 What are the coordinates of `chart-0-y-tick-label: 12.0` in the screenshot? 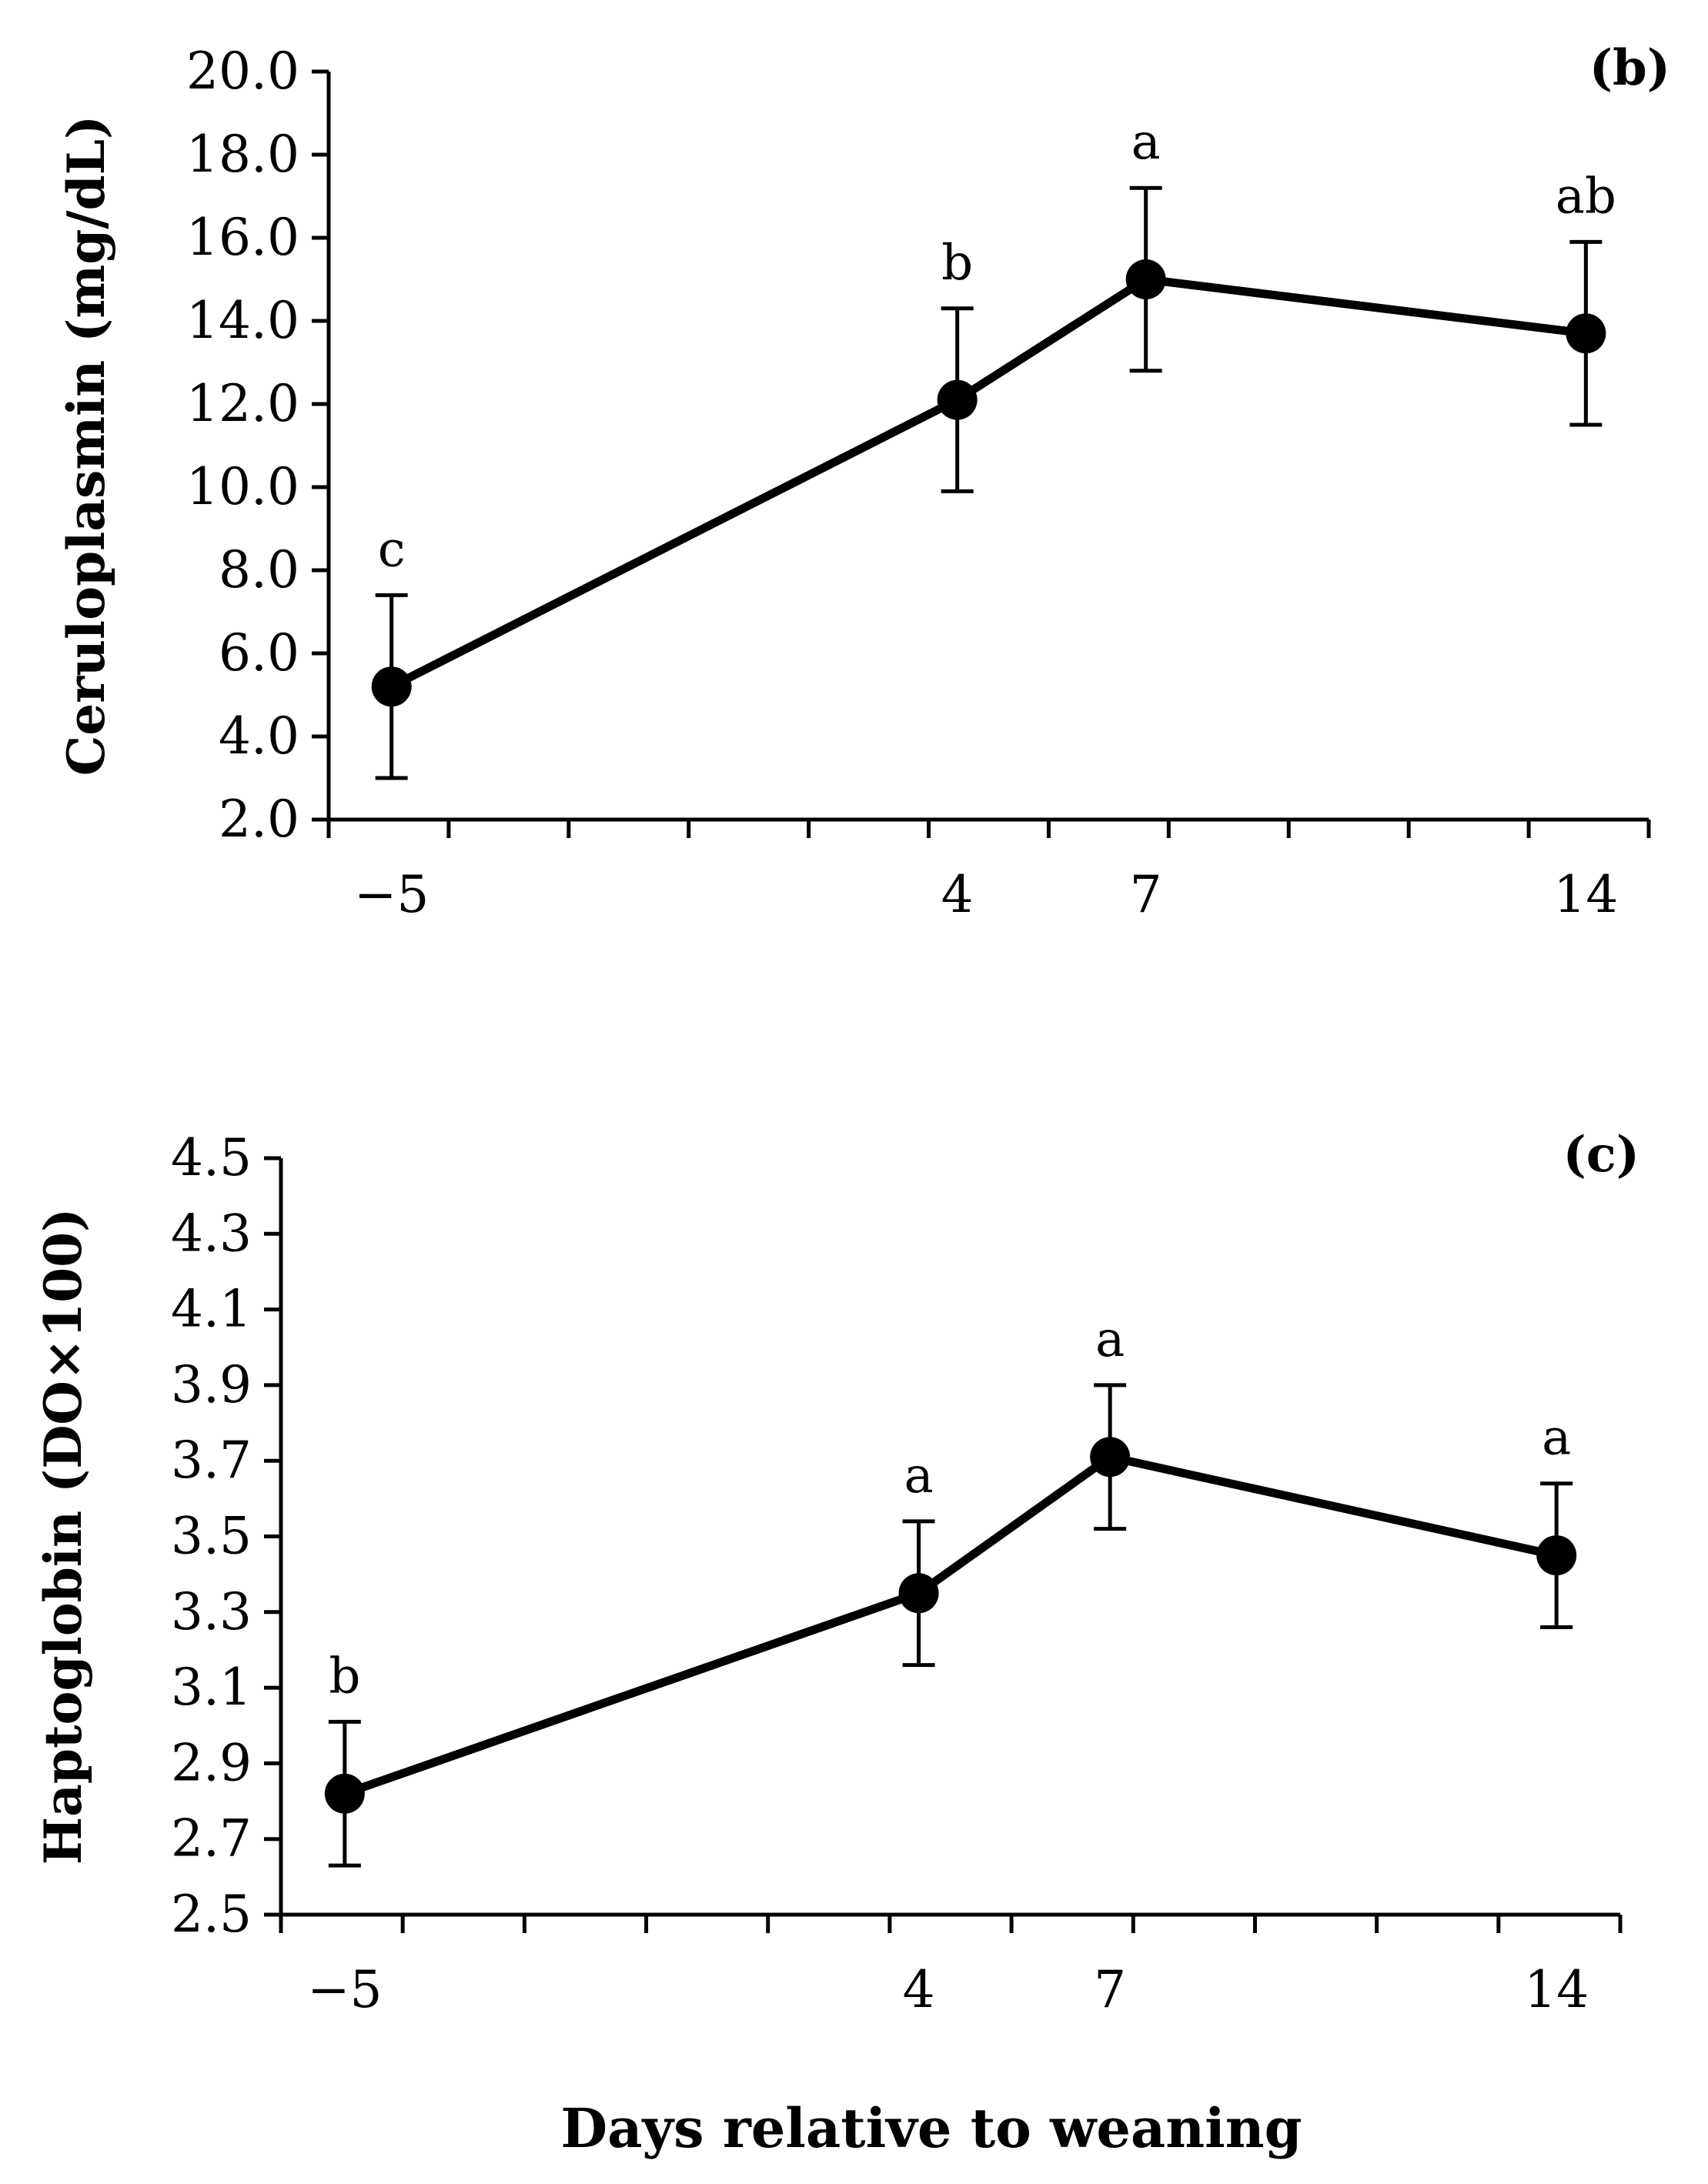 It's located at (242, 403).